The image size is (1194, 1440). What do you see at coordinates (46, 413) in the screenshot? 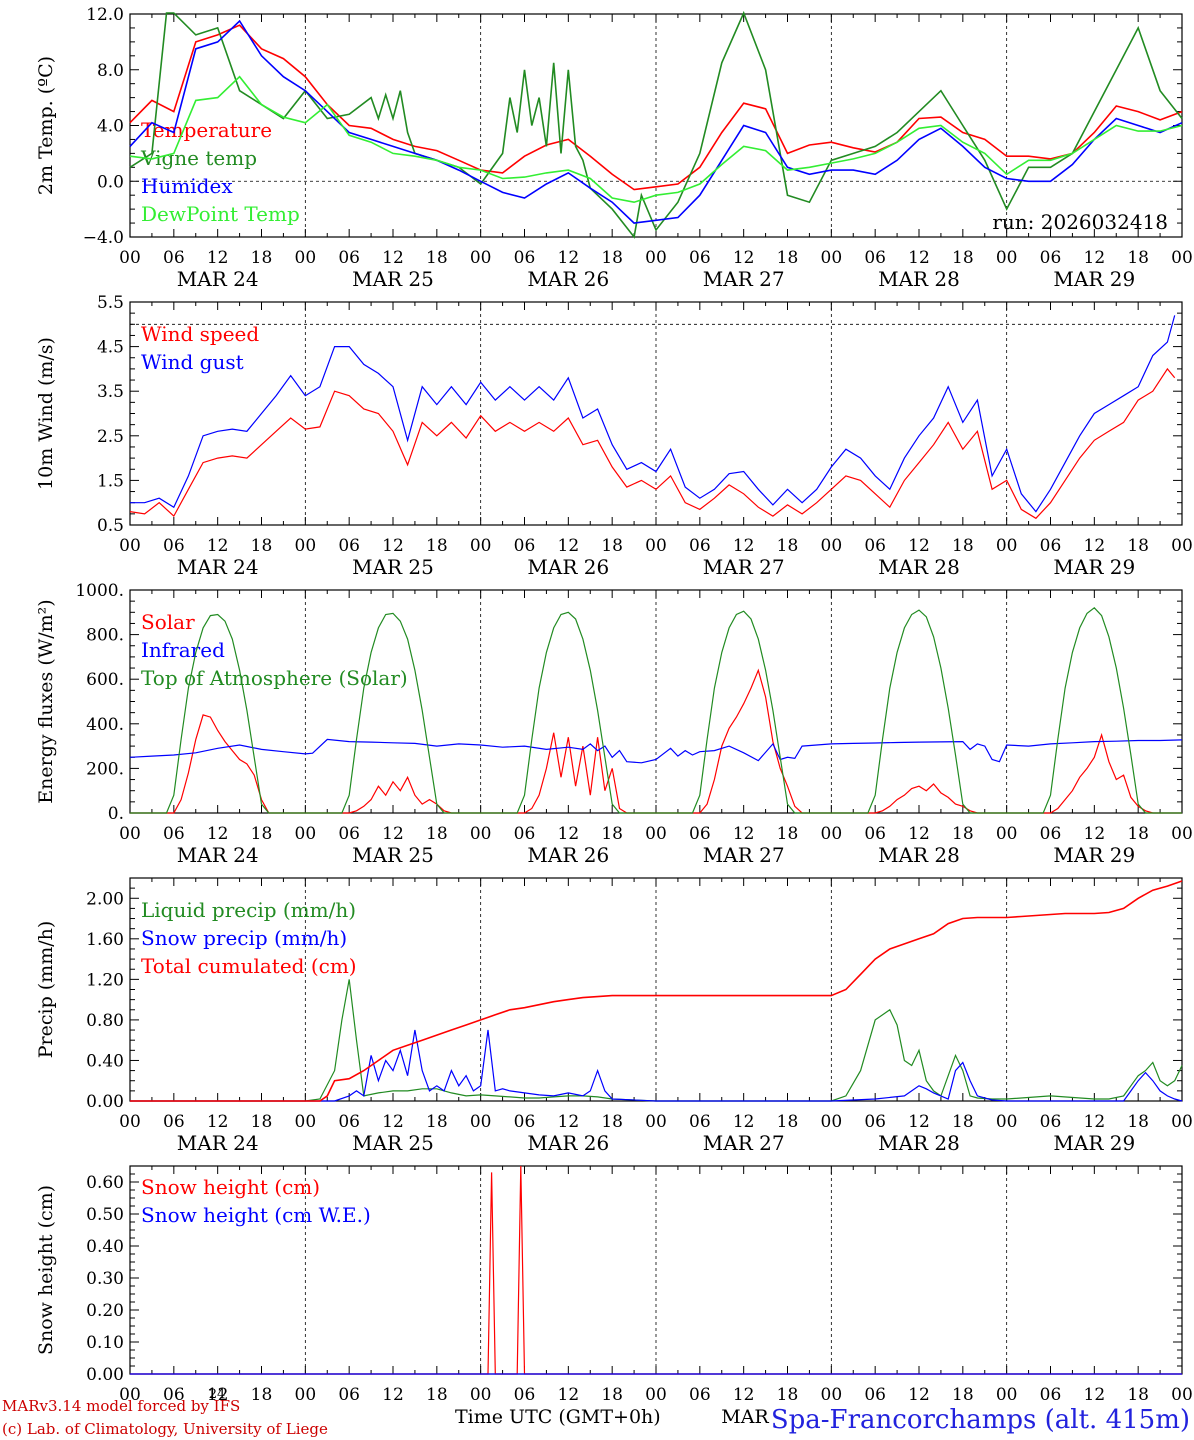
I see `wind-ylabel: 10m Wind (m/s)` at bounding box center [46, 413].